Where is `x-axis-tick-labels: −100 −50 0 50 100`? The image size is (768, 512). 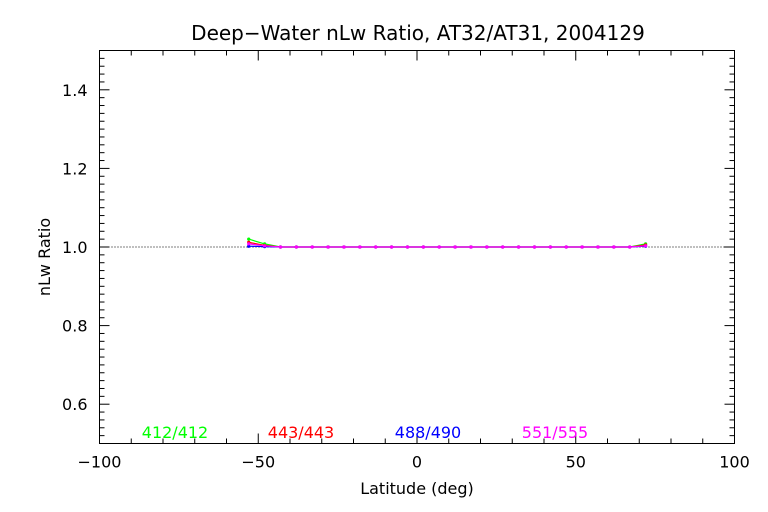 x-axis-tick-labels: −100 −50 0 50 100 is located at coordinates (414, 462).